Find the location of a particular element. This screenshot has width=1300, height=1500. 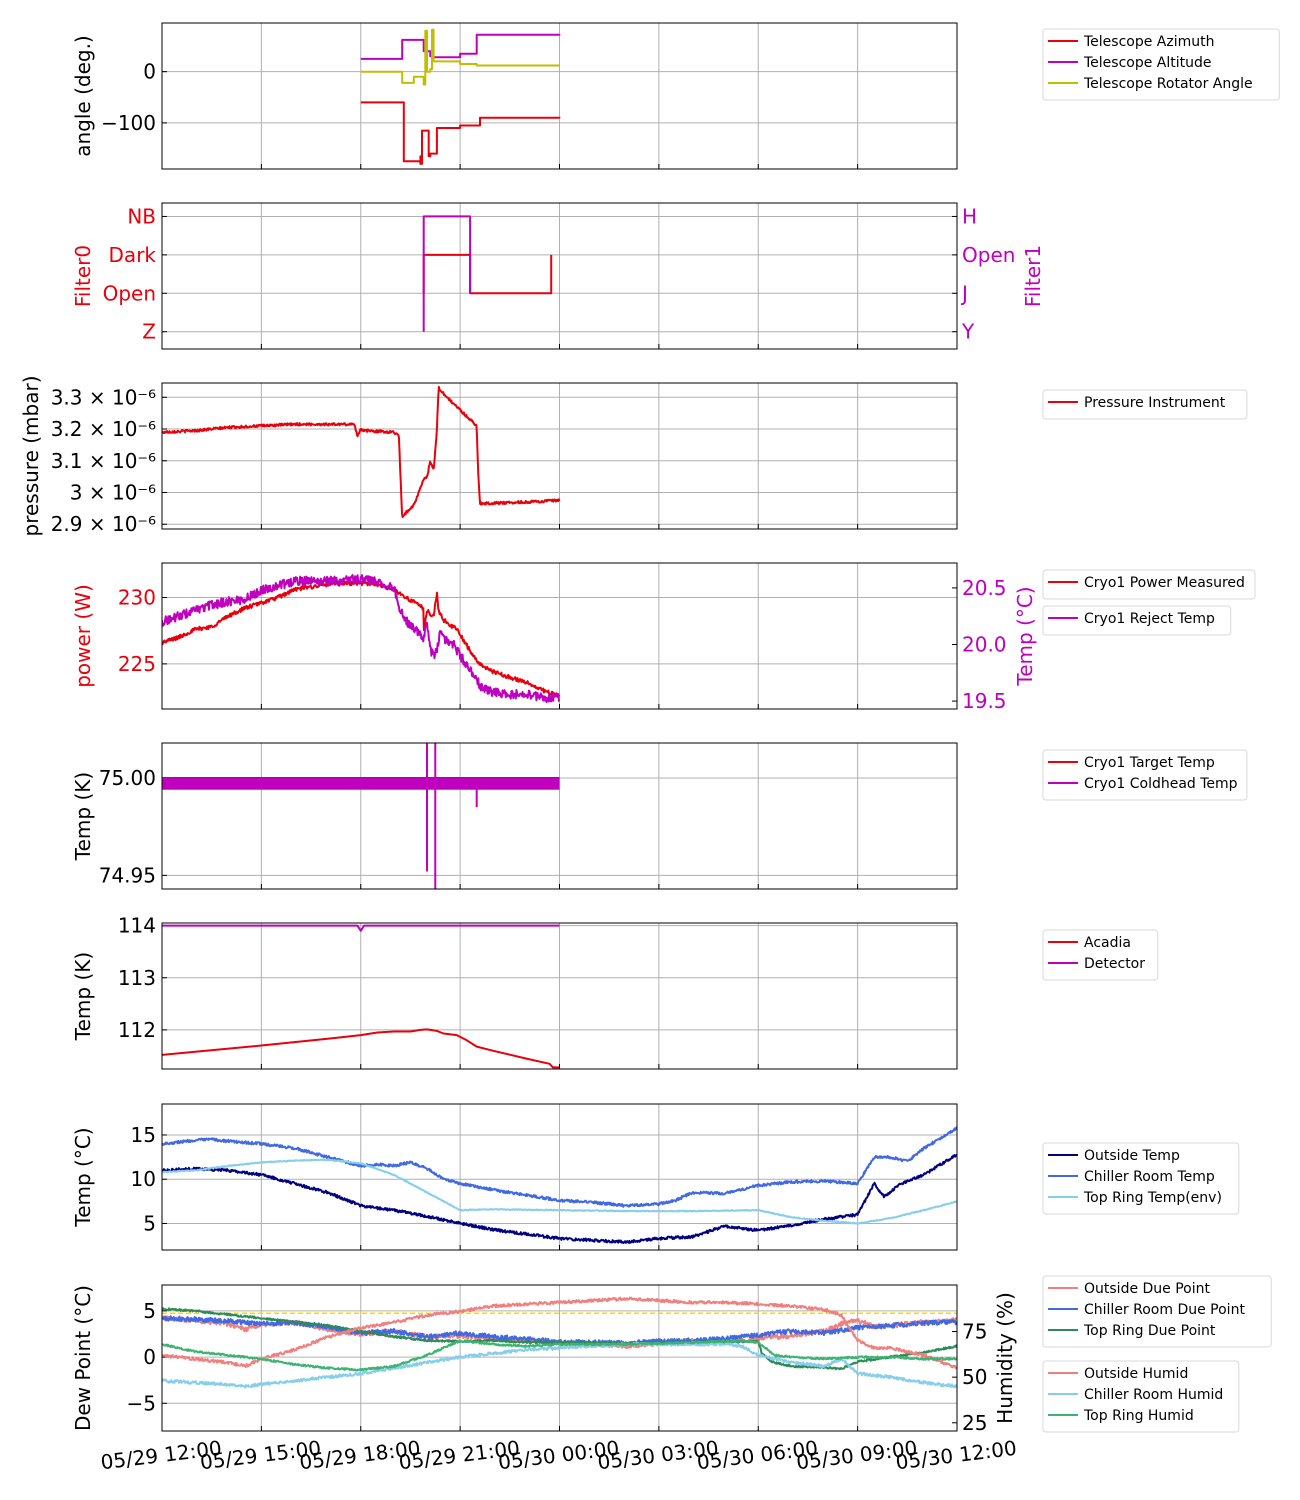

y-tick-label: 113 is located at coordinates (137, 978).